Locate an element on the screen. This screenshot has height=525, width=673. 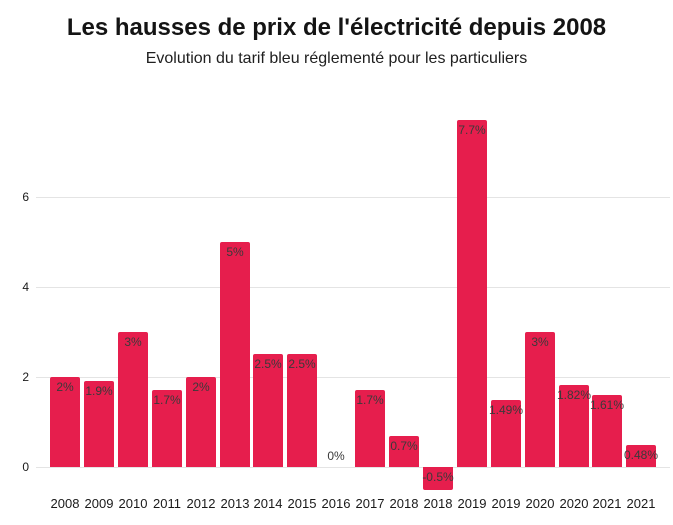
x-axis-tick-label: 2012 is located at coordinates (201, 503).